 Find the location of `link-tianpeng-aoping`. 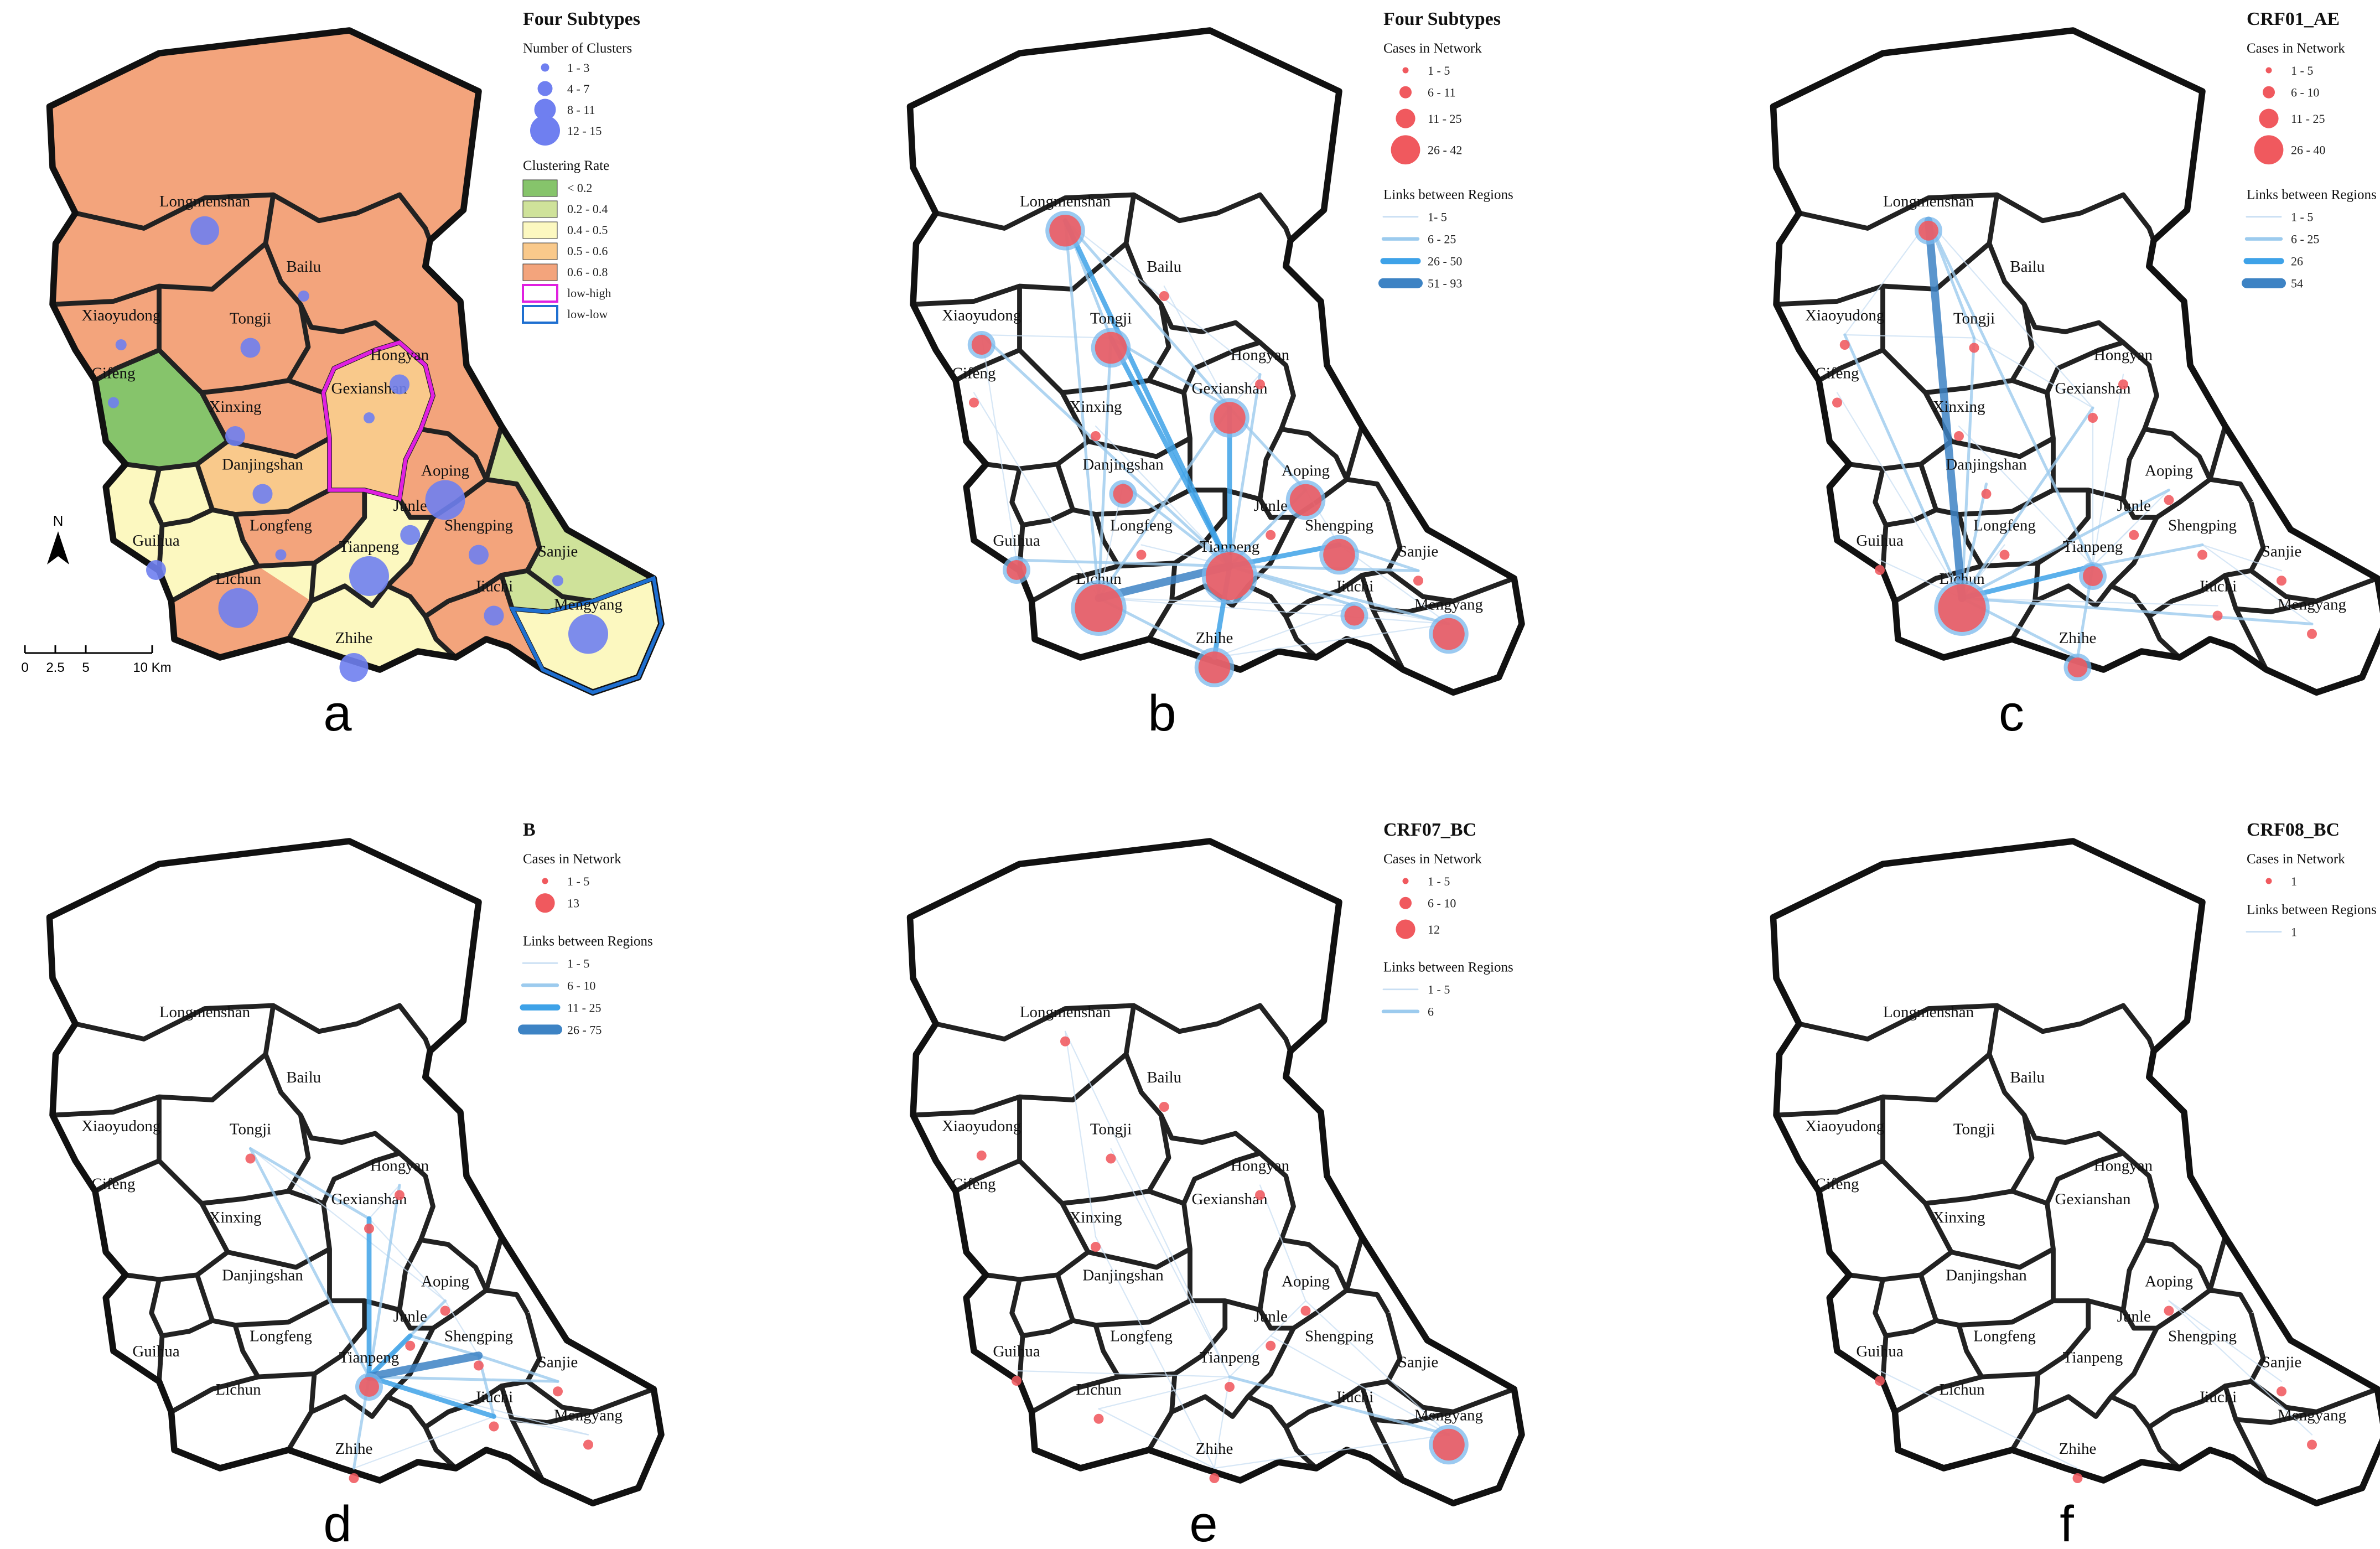

link-tianpeng-aoping is located at coordinates (1267, 1339).